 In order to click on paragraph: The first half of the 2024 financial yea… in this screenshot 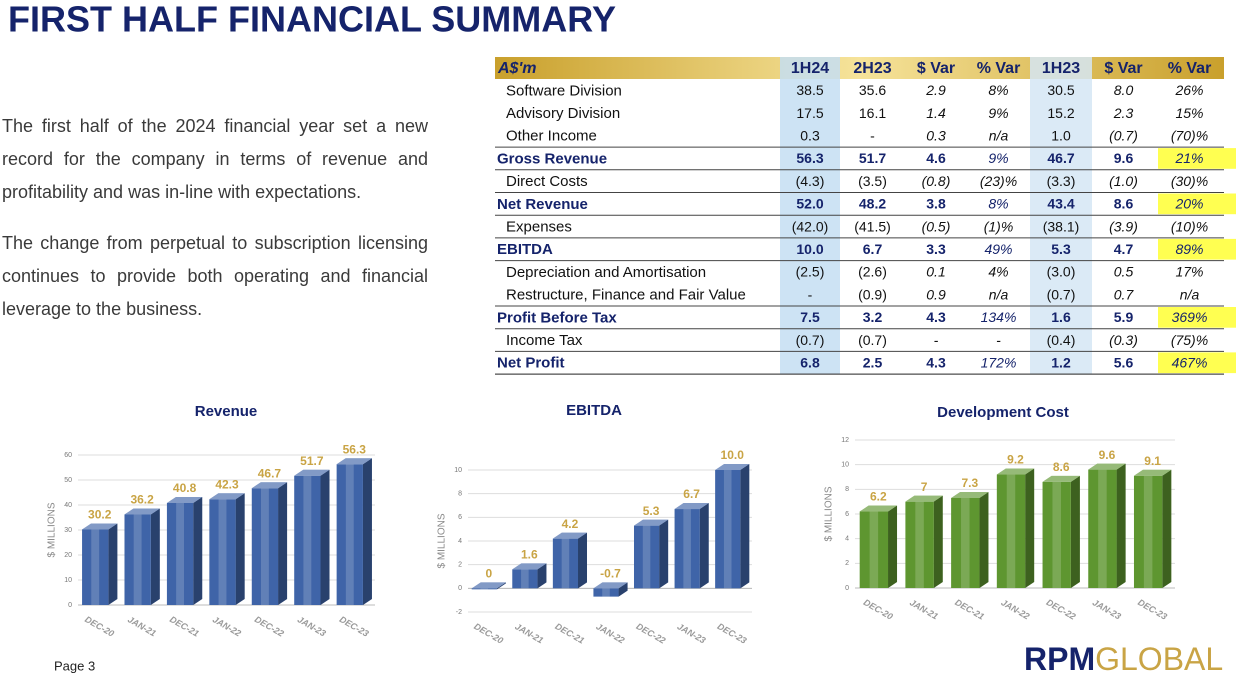, I will do `click(215, 159)`.